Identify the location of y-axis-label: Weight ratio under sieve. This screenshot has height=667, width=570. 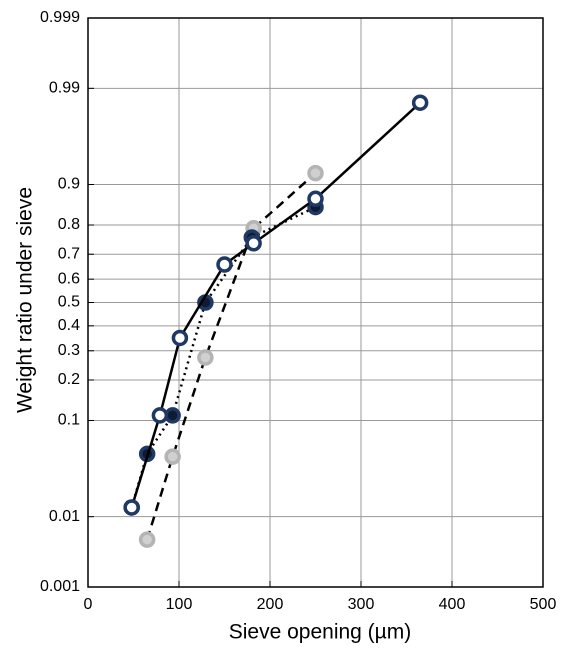
(25, 300).